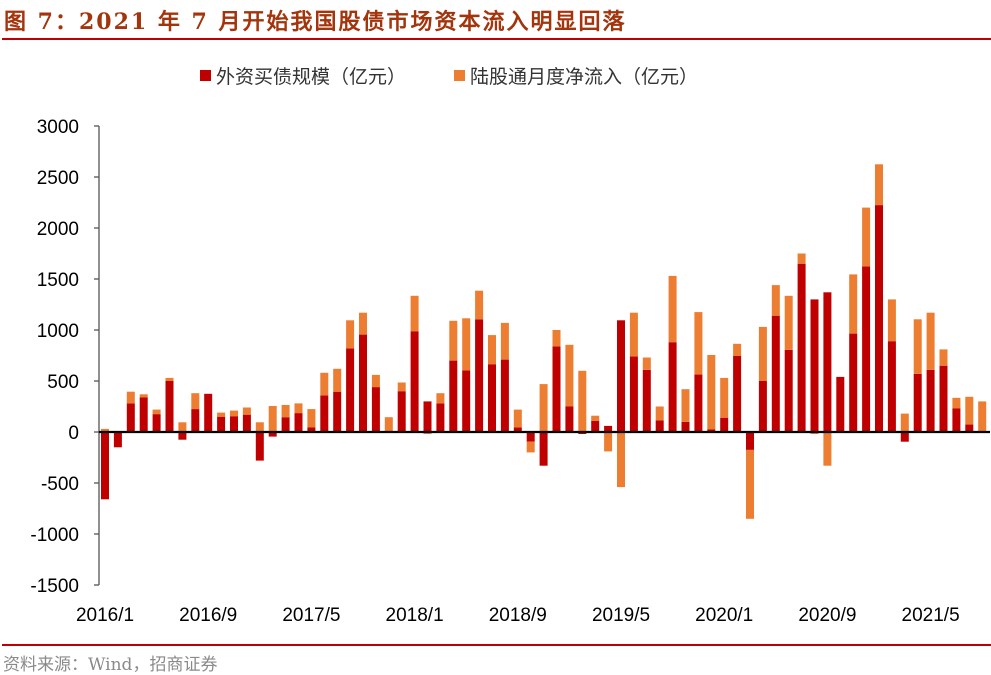 The width and height of the screenshot is (991, 675). What do you see at coordinates (54, 535) in the screenshot?
I see `y-tick-label: -1000` at bounding box center [54, 535].